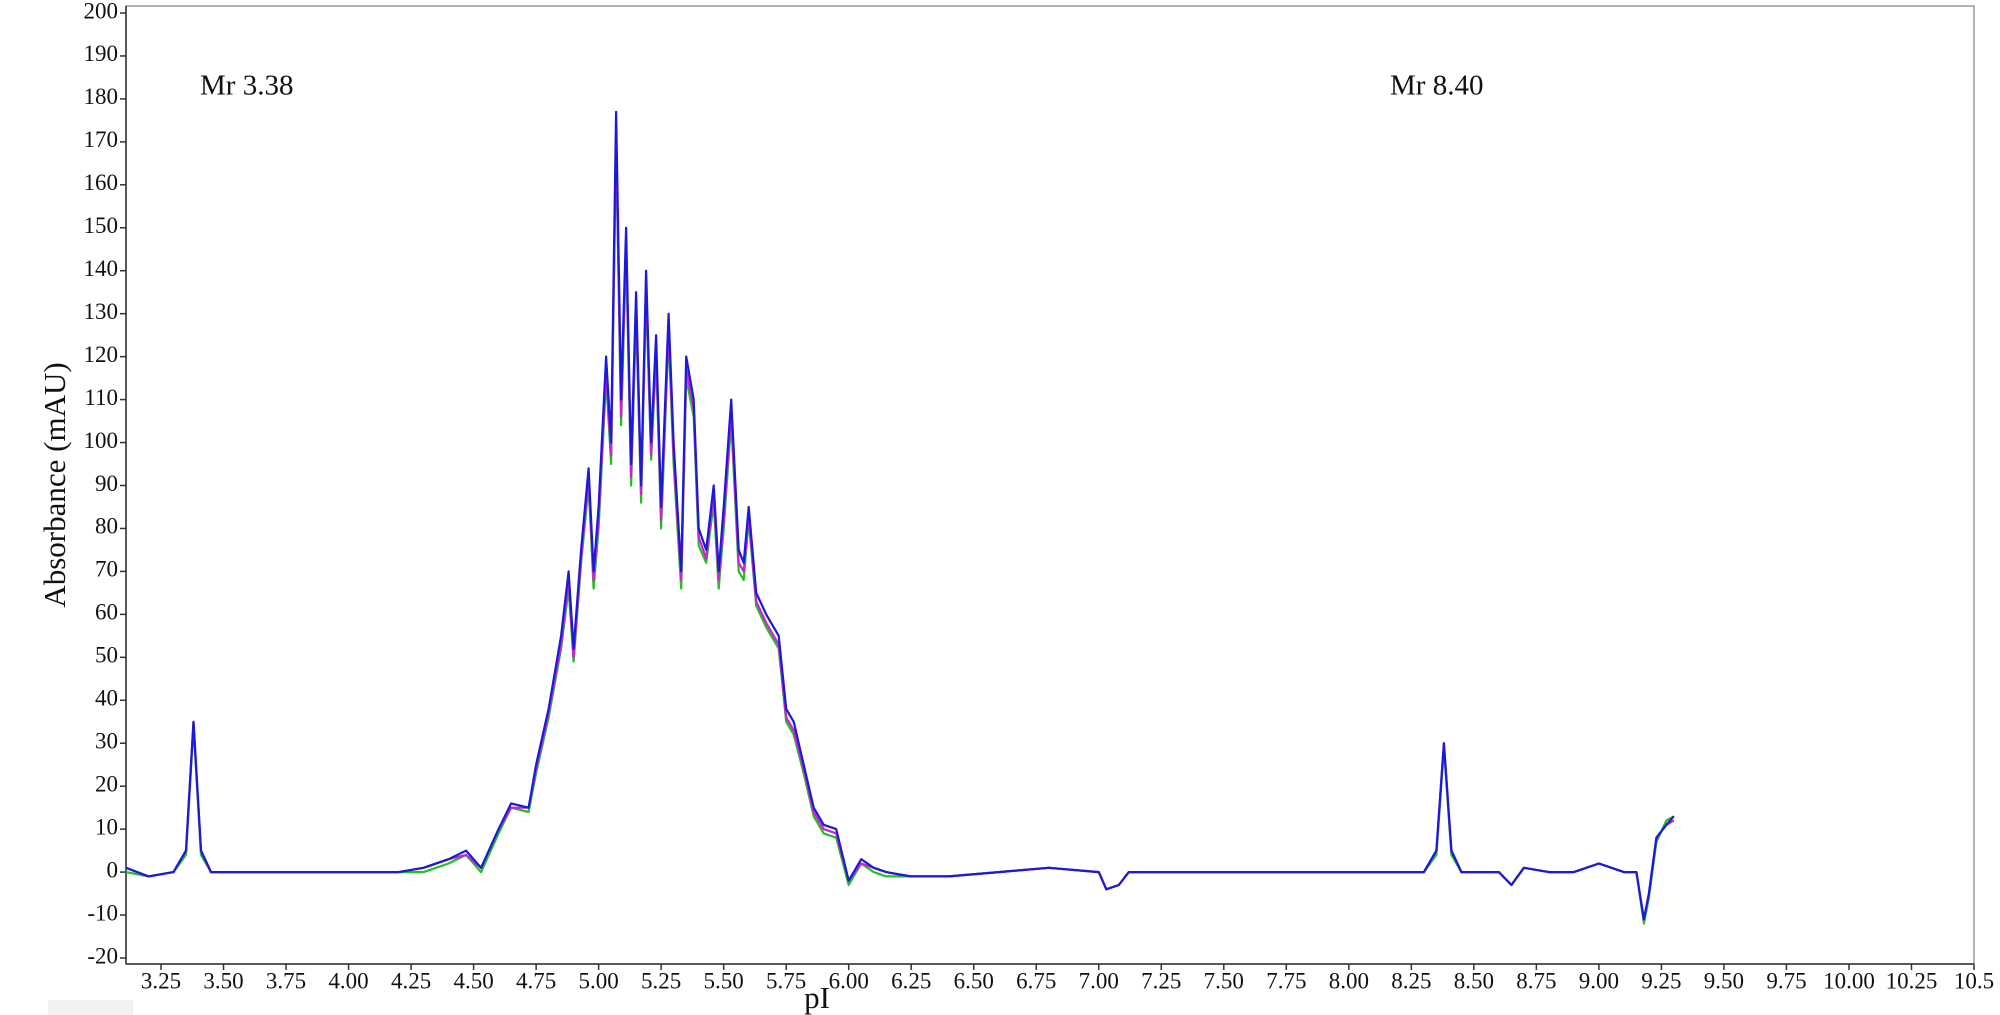  I want to click on x-tick-label: 10.5, so click(1974, 980).